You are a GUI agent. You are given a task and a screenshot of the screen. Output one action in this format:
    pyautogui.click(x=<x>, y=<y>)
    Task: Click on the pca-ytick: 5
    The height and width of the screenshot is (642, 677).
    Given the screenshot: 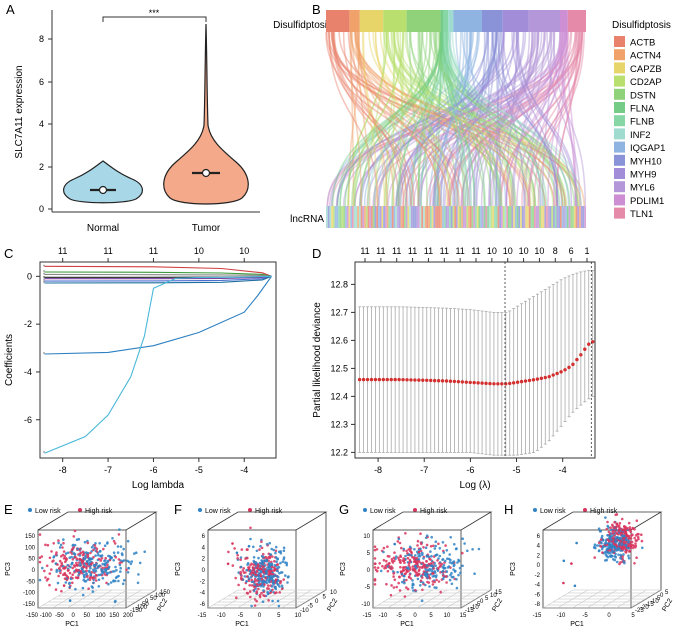 What is the action you would take?
    pyautogui.click(x=487, y=599)
    